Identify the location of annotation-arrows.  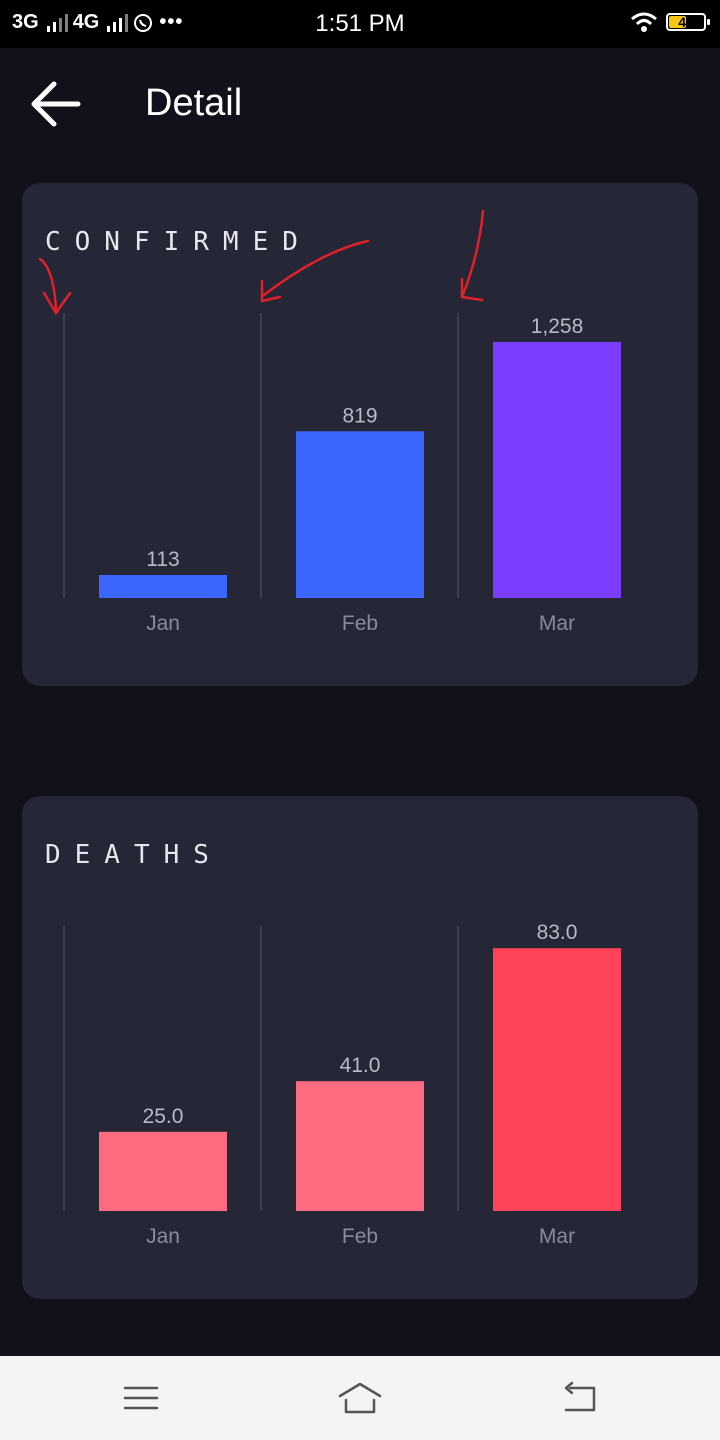
(261, 262).